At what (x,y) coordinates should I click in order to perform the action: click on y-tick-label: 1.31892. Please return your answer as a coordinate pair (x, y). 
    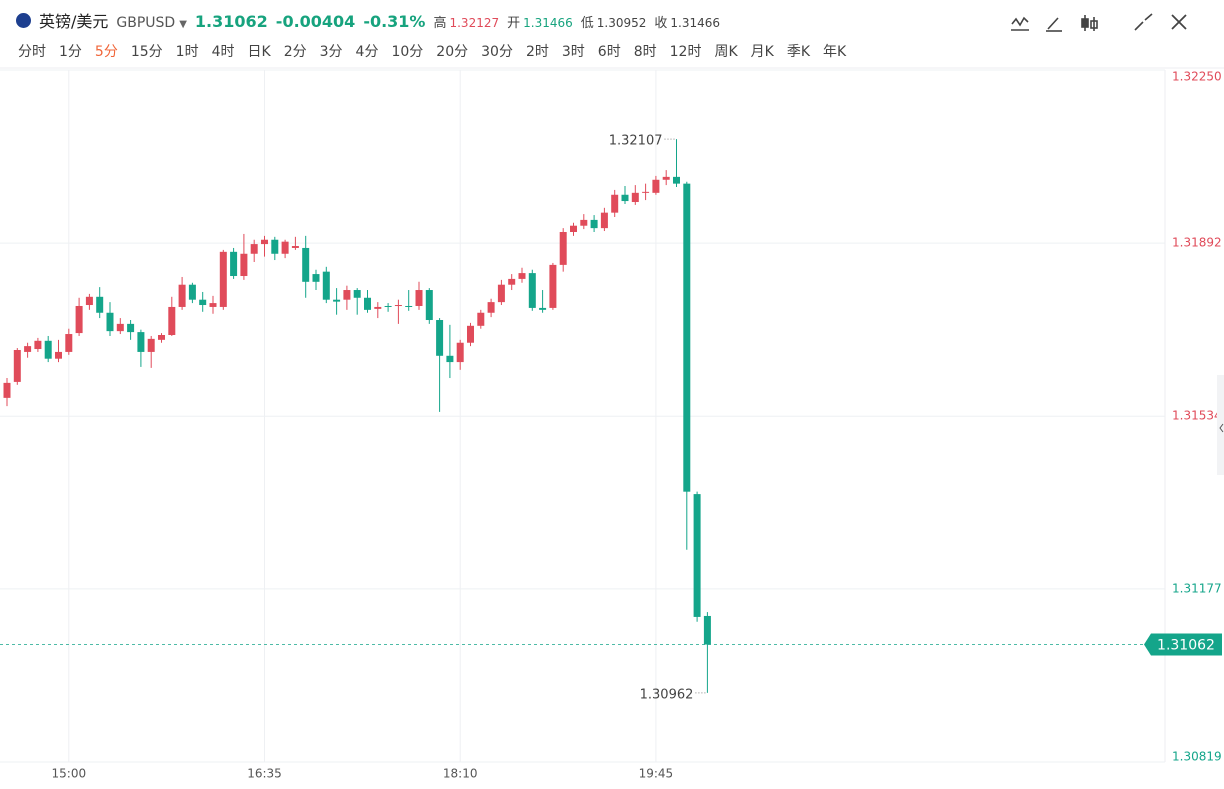
    Looking at the image, I should click on (1197, 243).